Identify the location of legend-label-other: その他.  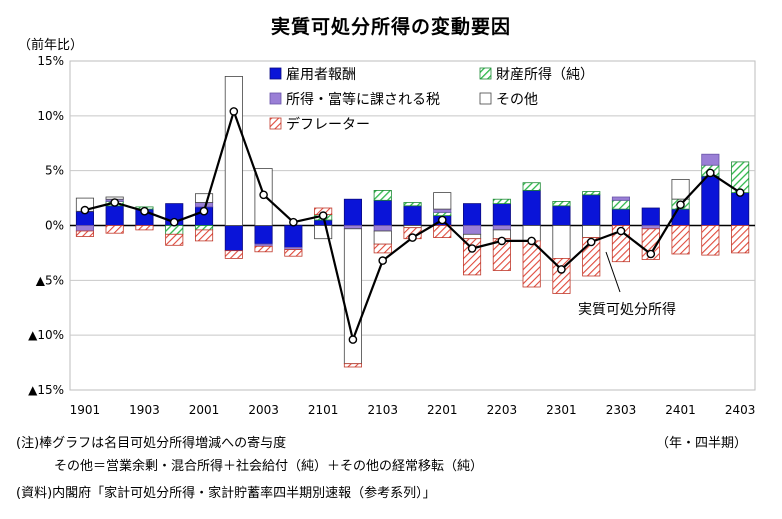
(517, 100).